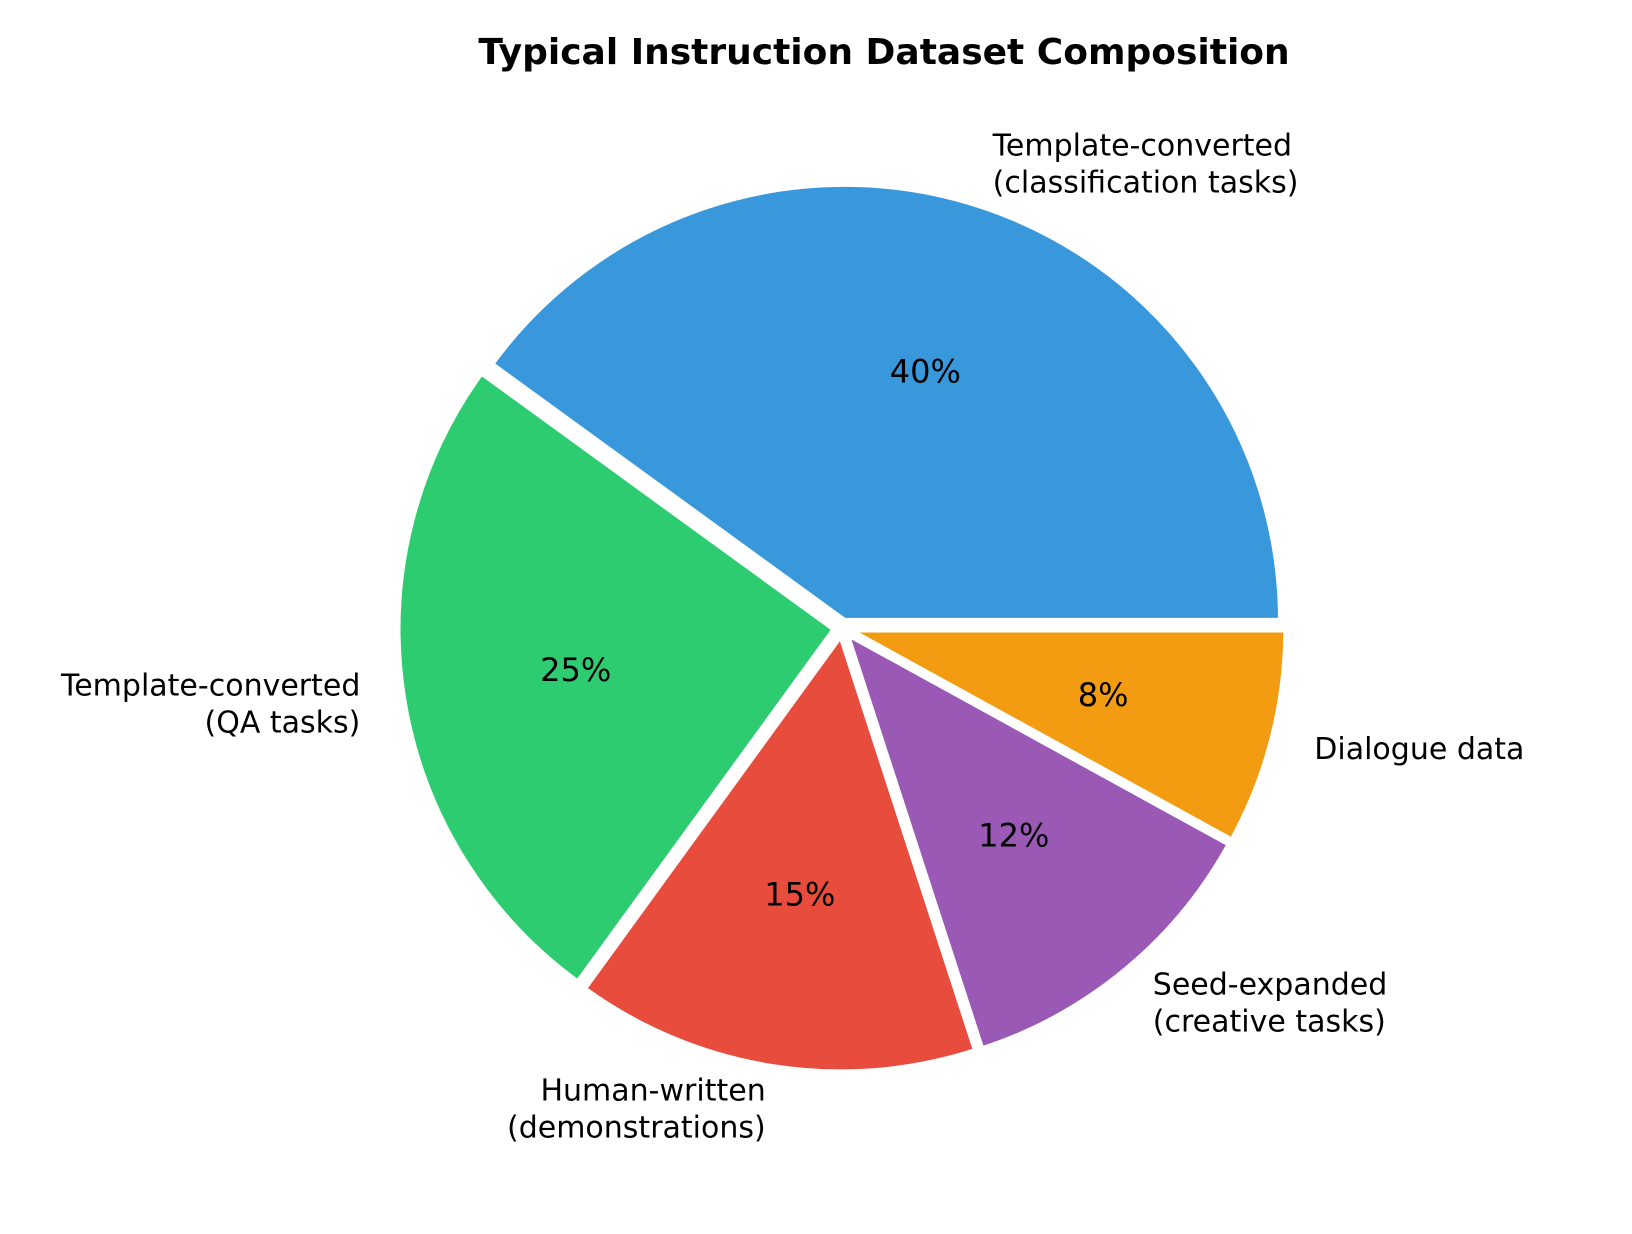 The image size is (1632, 1234). What do you see at coordinates (779, 854) in the screenshot?
I see `pie-slice-human-written-demonstrations` at bounding box center [779, 854].